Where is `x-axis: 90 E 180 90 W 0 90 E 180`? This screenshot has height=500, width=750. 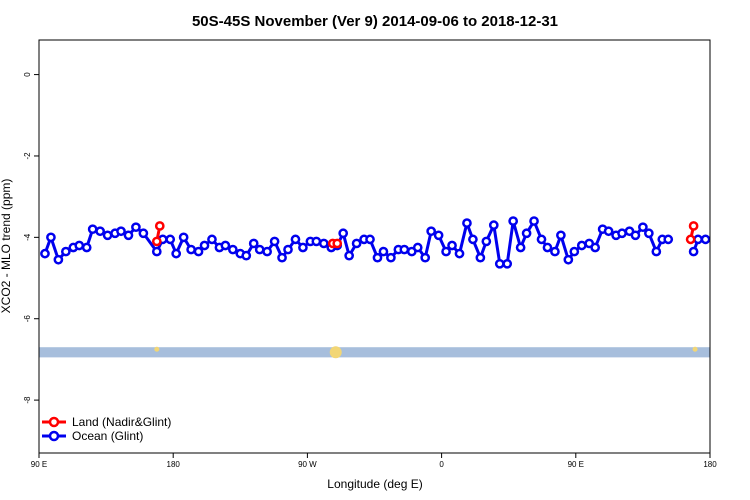 x-axis: 90 E 180 90 W 0 90 E 180 is located at coordinates (374, 461).